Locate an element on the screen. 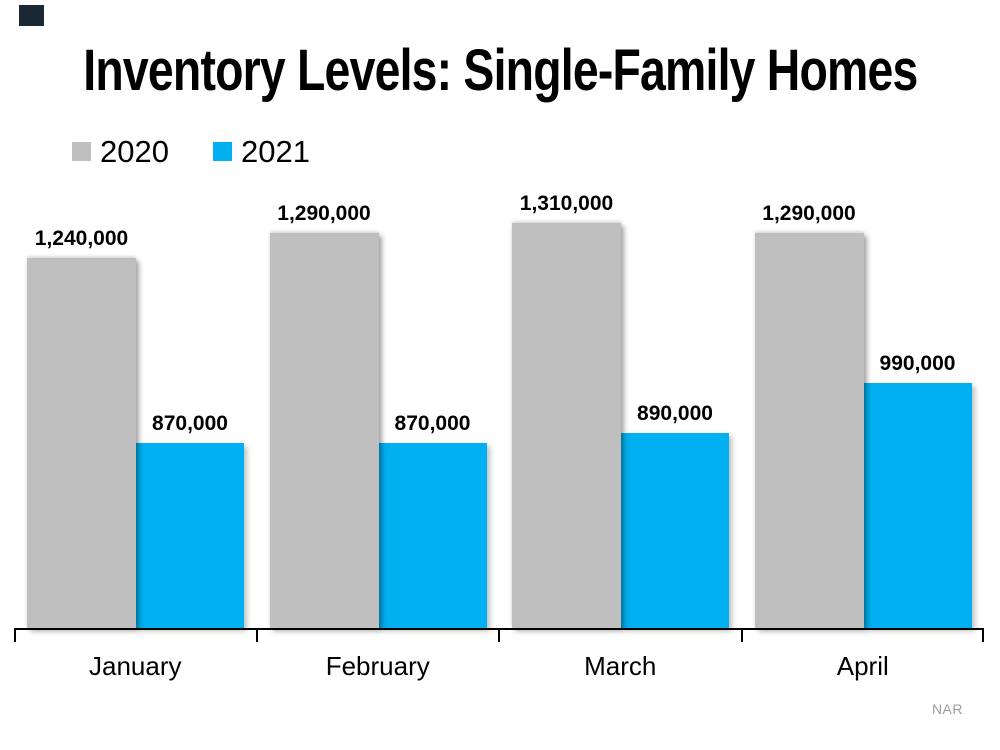 The height and width of the screenshot is (750, 1000). value-label-2020-january: 1,240,000 is located at coordinates (81, 238).